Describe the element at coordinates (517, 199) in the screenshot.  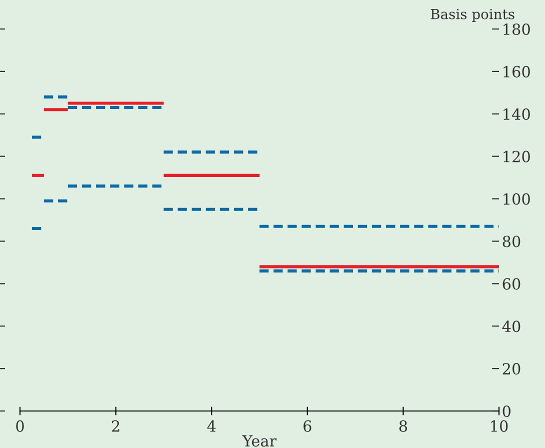
I see `y-tick-label: 100` at that location.